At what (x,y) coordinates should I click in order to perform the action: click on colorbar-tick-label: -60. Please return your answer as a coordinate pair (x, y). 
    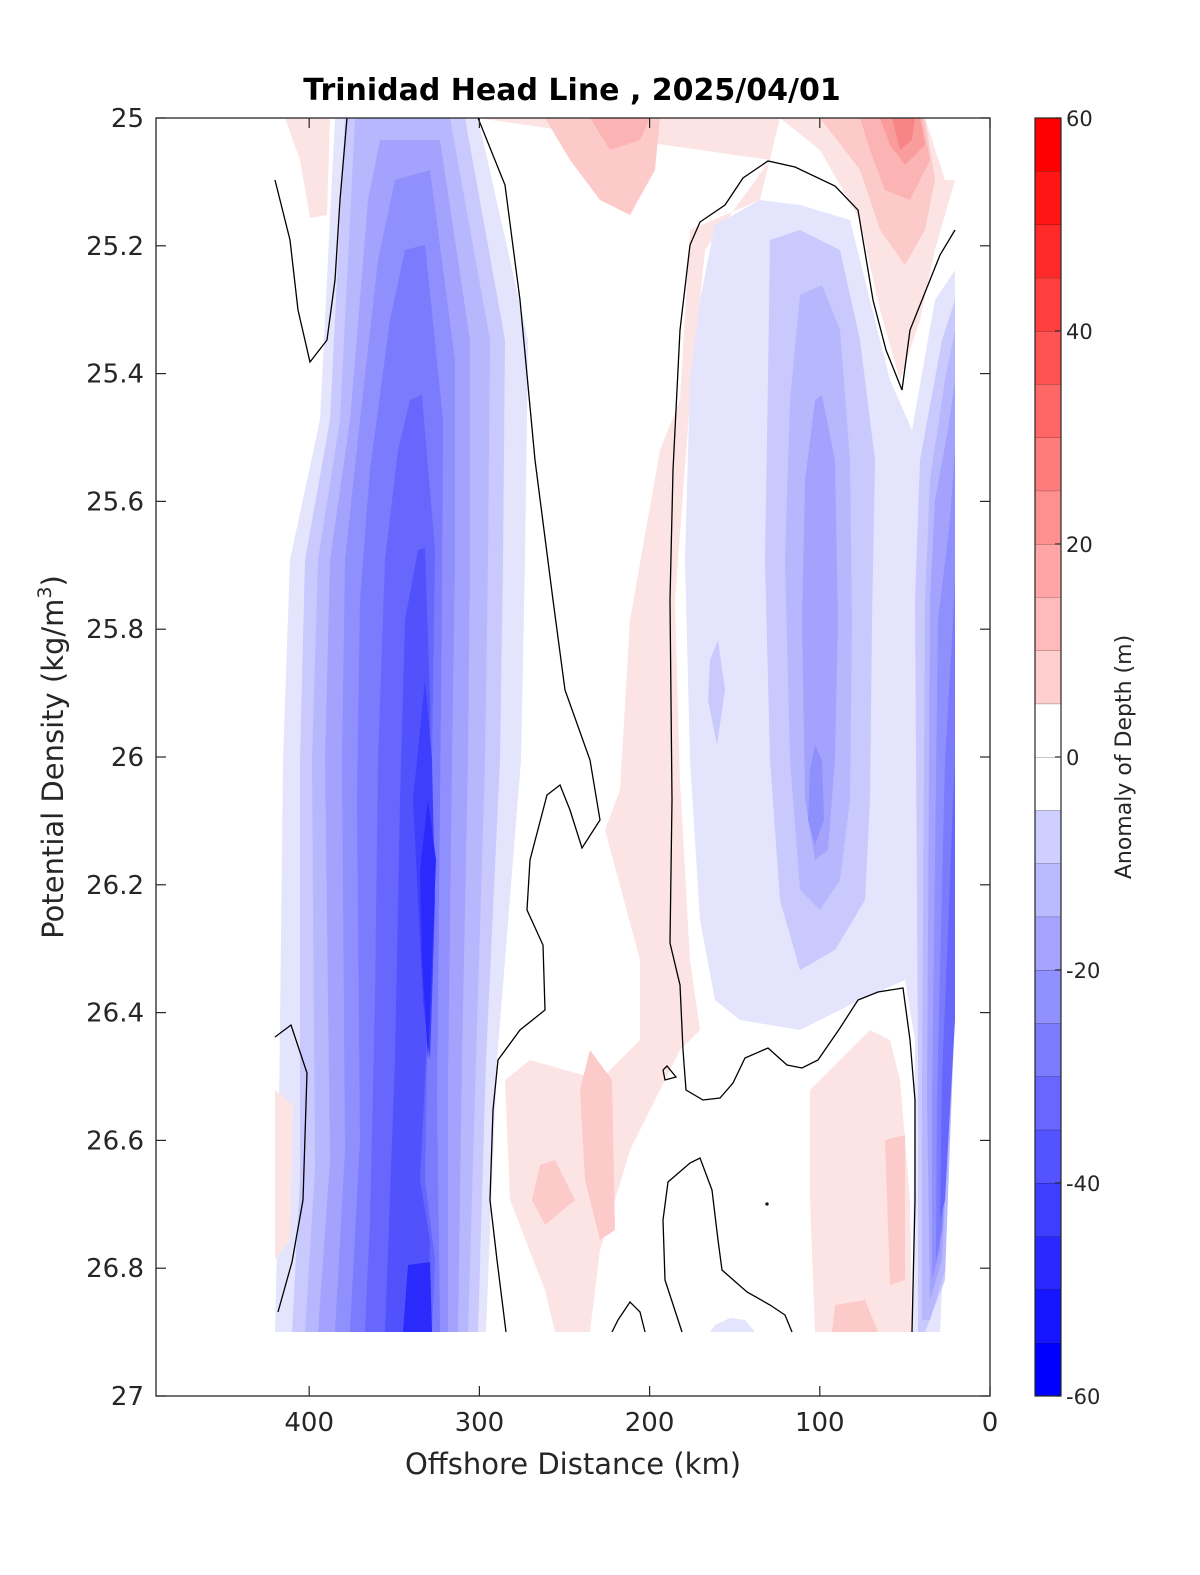
    Looking at the image, I should click on (1083, 1397).